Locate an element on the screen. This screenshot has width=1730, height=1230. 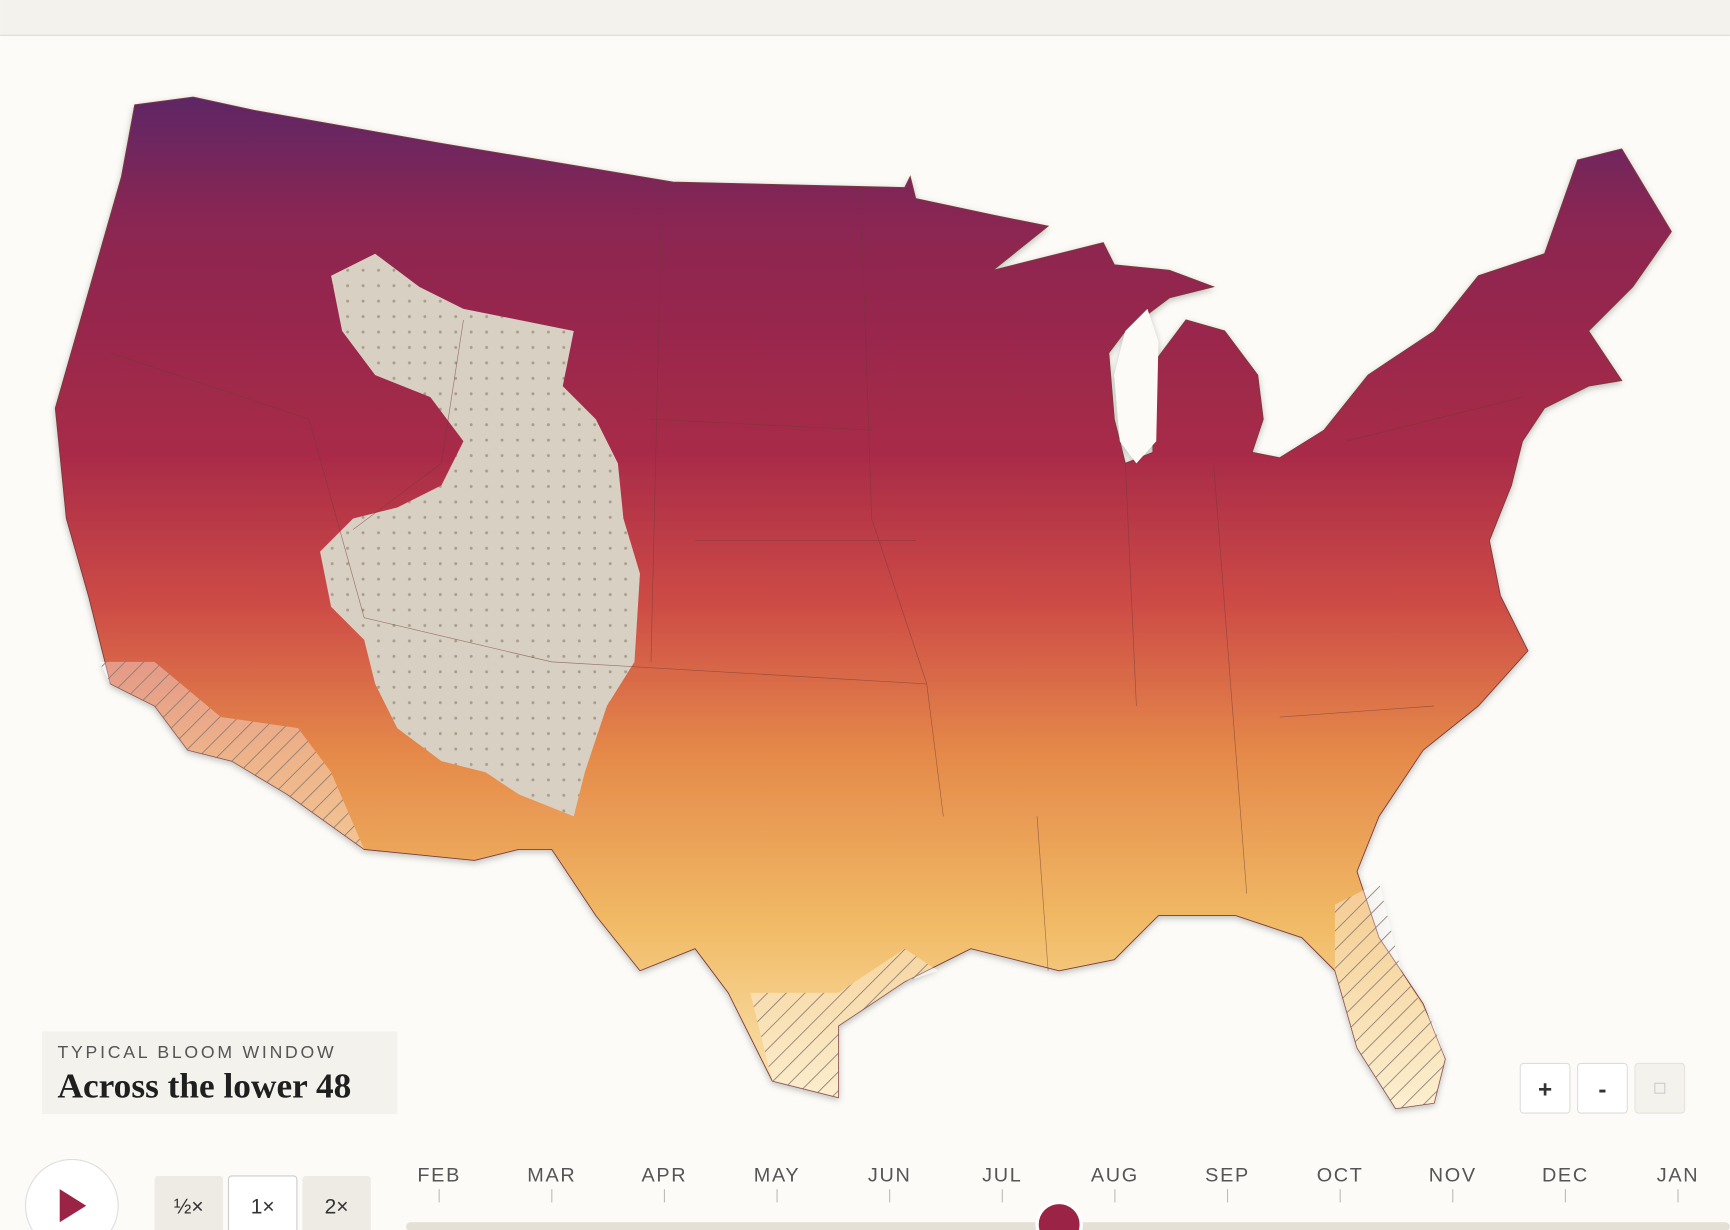
month-label: MAR is located at coordinates (551, 1175).